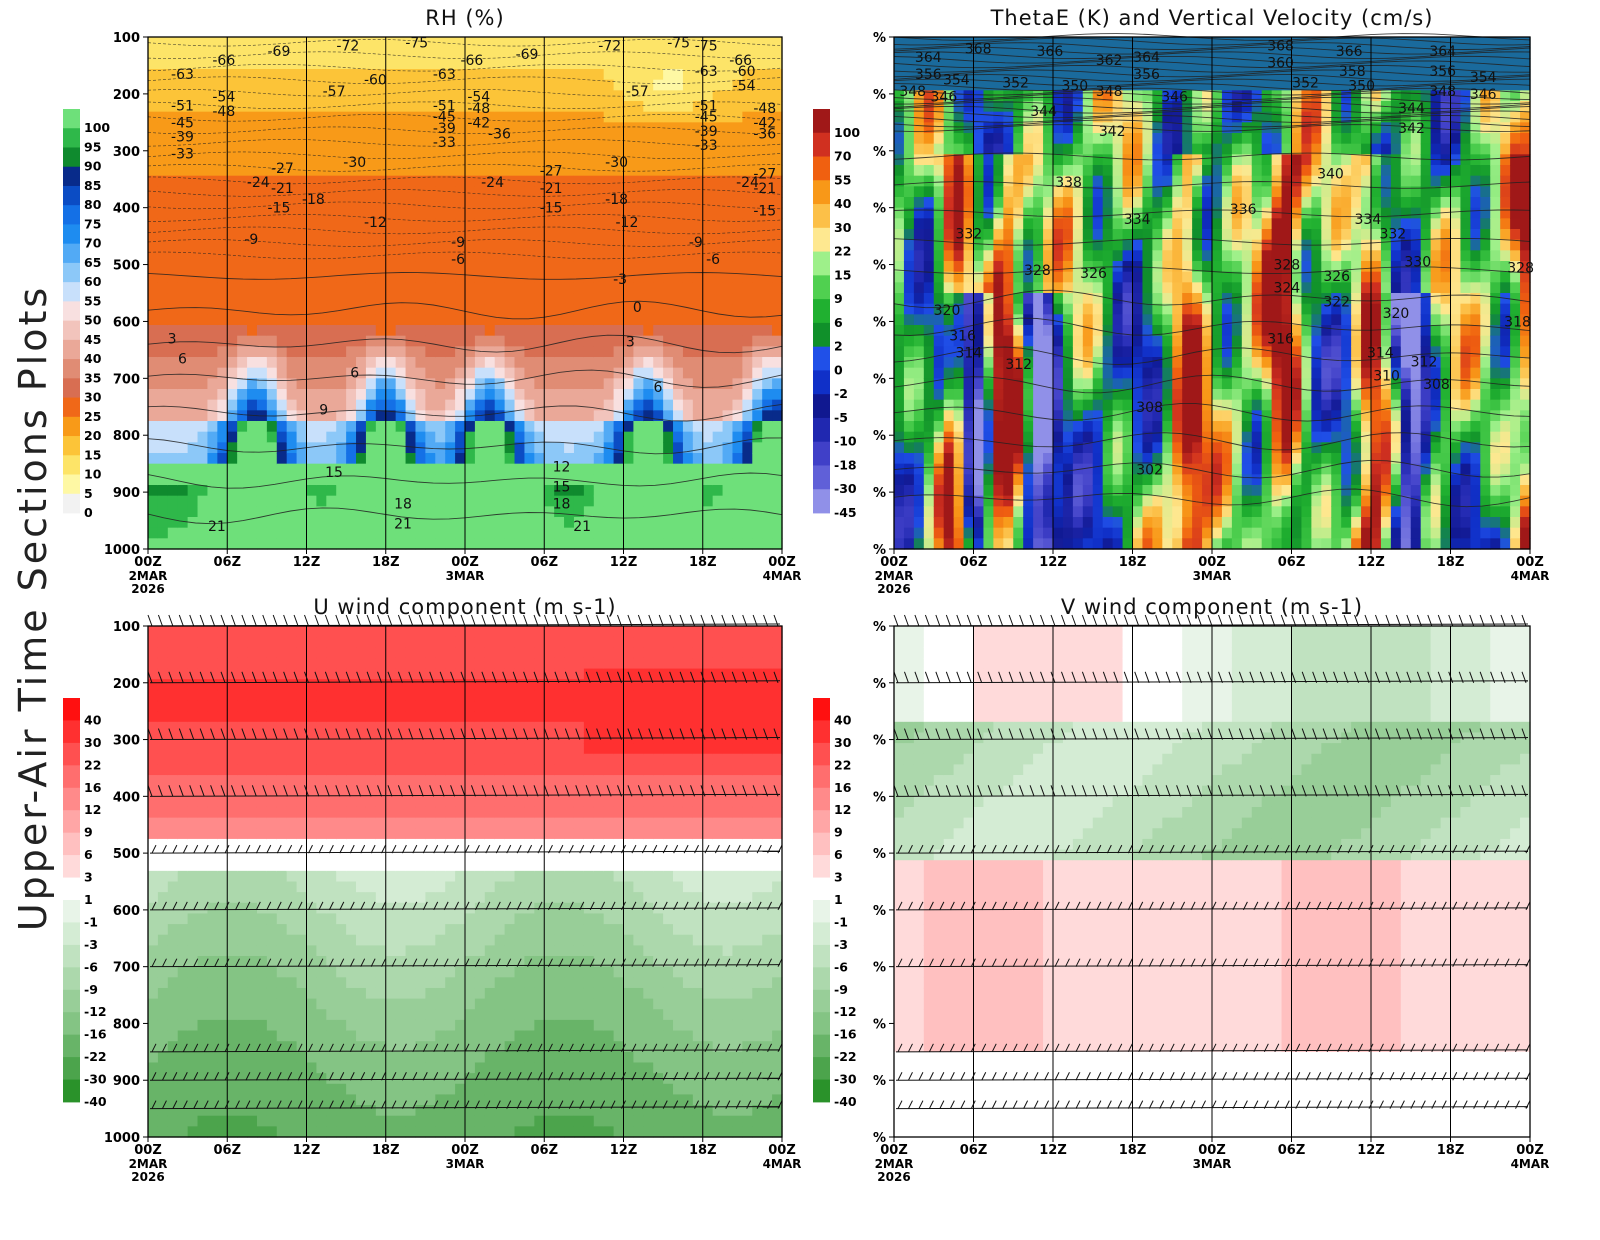 The width and height of the screenshot is (1600, 1240). I want to click on colorbar-label-rh: 0, so click(88, 512).